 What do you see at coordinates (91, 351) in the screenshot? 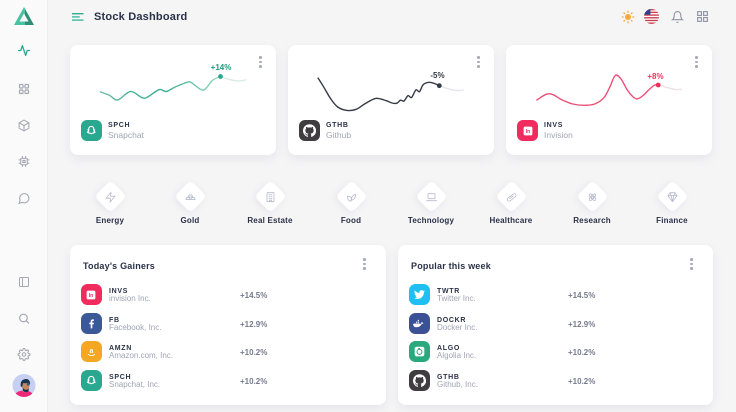
I see `svg-text: a` at bounding box center [91, 351].